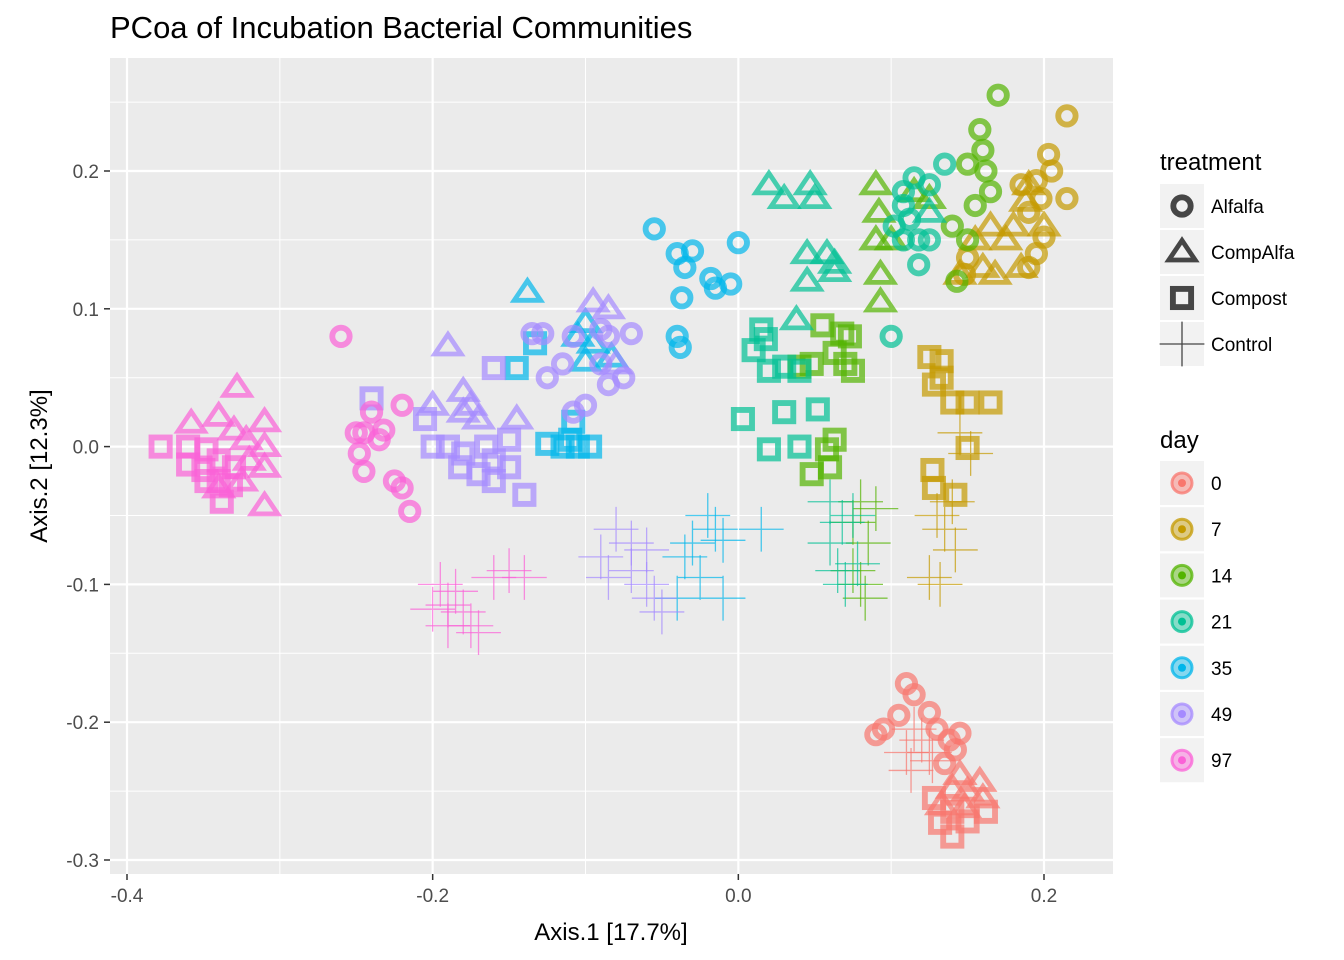  What do you see at coordinates (1182, 344) in the screenshot?
I see `legend-key-cross-icon` at bounding box center [1182, 344].